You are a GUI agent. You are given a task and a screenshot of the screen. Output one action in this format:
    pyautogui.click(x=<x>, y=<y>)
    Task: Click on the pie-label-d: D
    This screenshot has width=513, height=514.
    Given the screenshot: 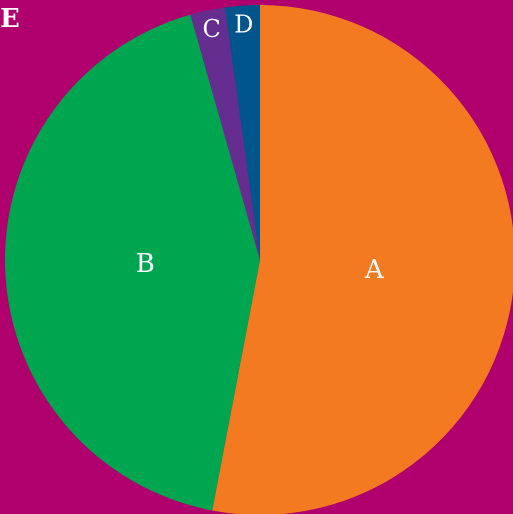 What is the action you would take?
    pyautogui.click(x=243, y=24)
    